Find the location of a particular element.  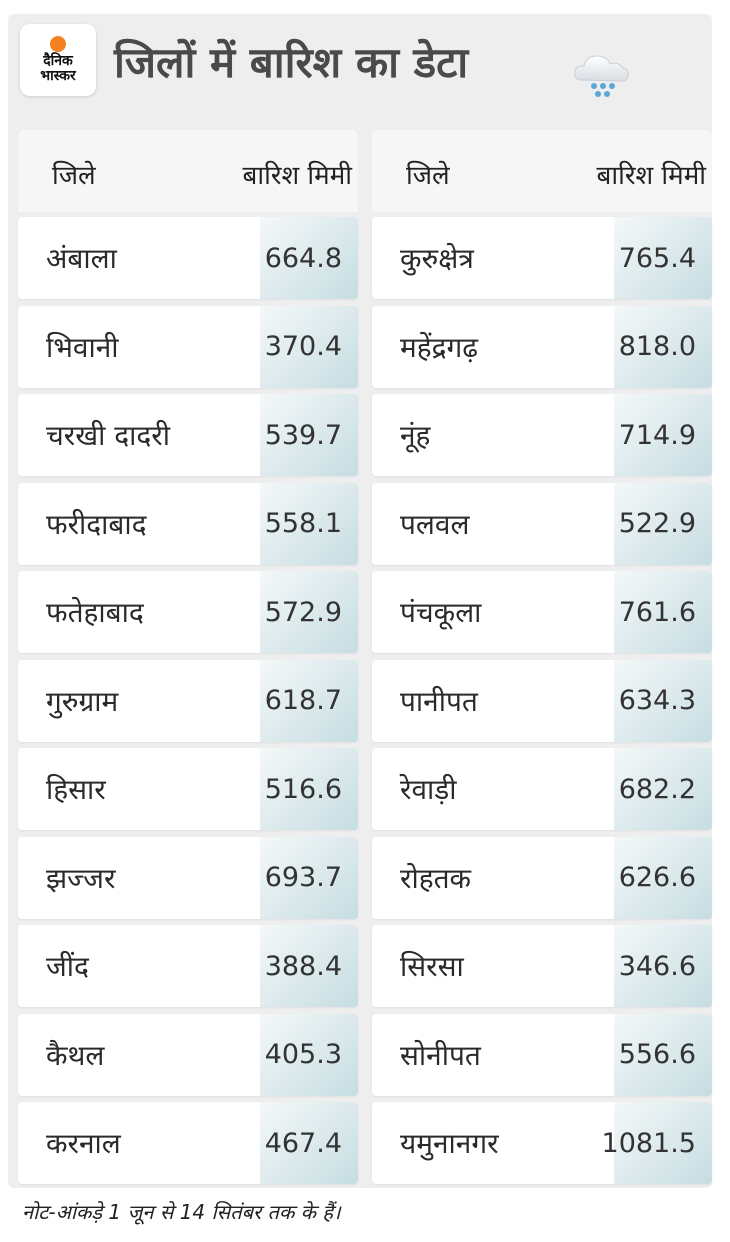

rainfall-value: 467.4 is located at coordinates (309, 1143).